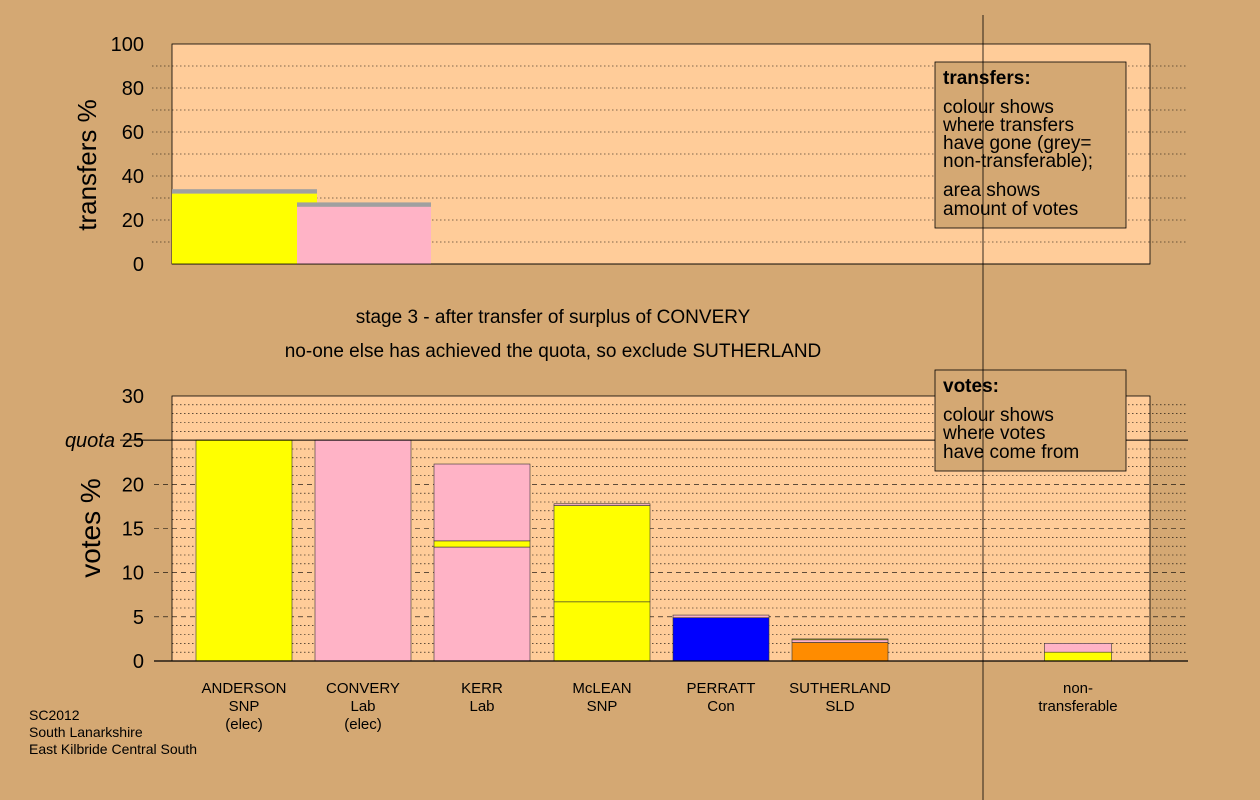  What do you see at coordinates (482, 688) in the screenshot?
I see `candidate-label: KERR` at bounding box center [482, 688].